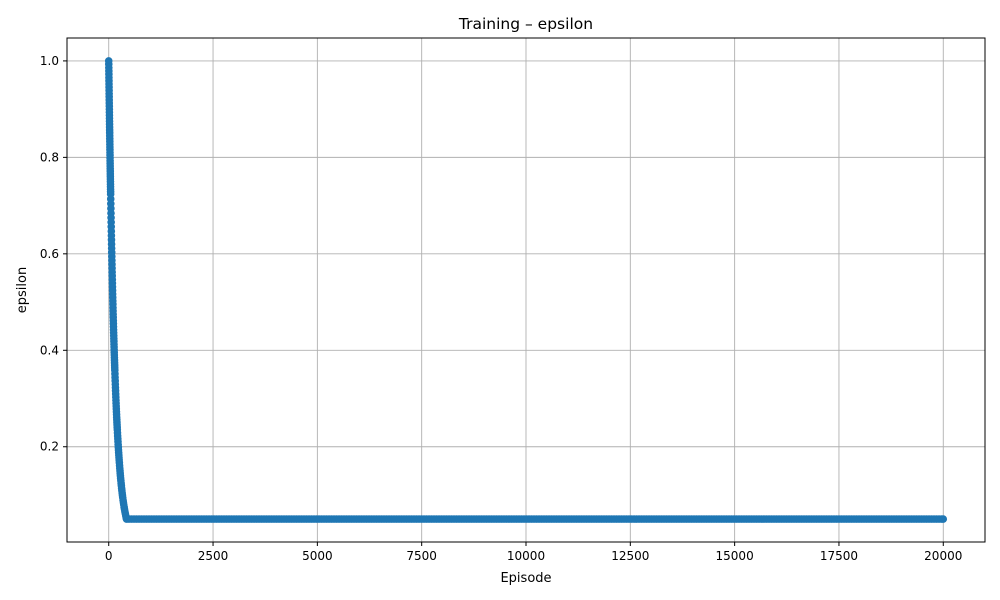  What do you see at coordinates (49, 157) in the screenshot?
I see `y-tick-label: 0.8` at bounding box center [49, 157].